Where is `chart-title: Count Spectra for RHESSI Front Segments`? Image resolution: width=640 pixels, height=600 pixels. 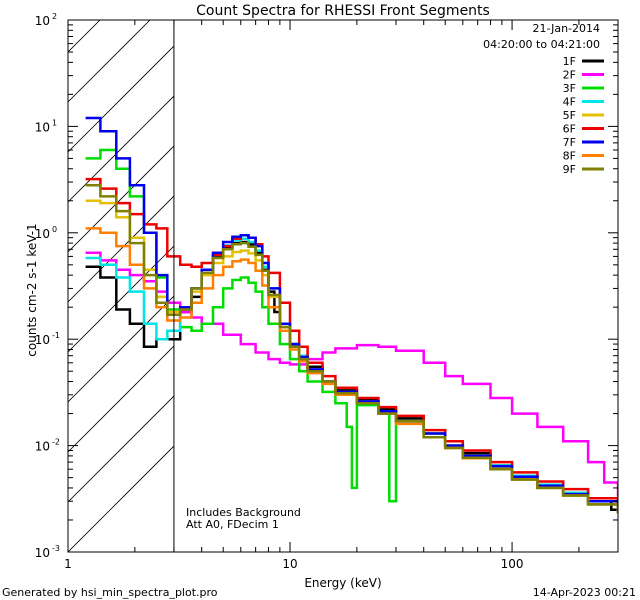 chart-title: Count Spectra for RHESSI Front Segments is located at coordinates (343, 11).